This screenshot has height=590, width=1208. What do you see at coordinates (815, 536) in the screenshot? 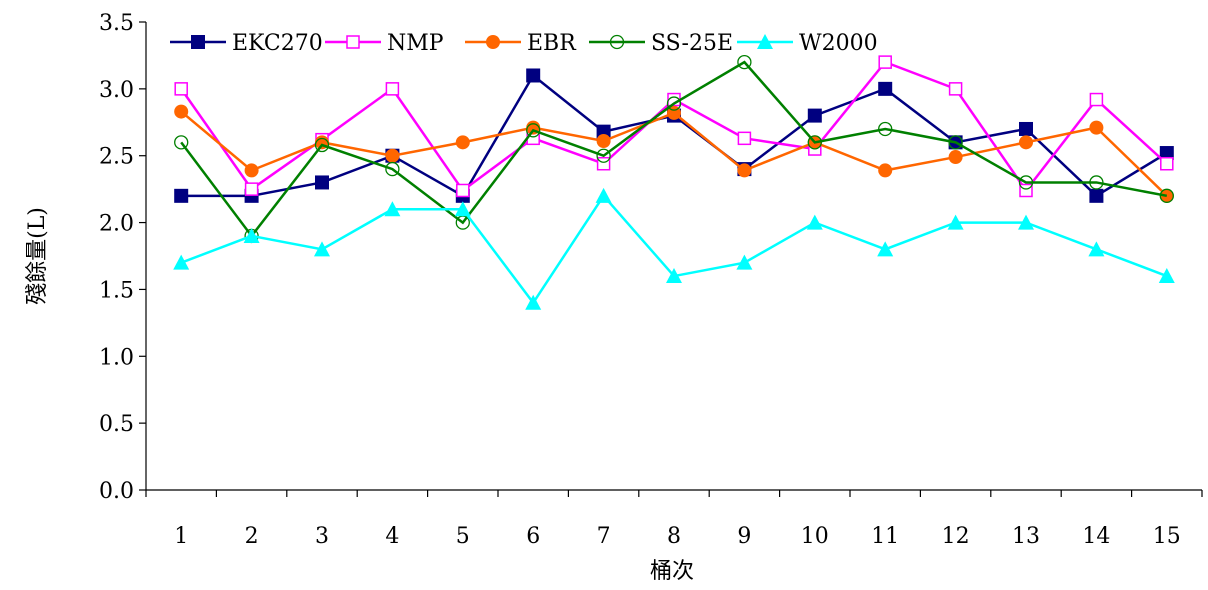
I see `x-tick-label: 10` at bounding box center [815, 536].